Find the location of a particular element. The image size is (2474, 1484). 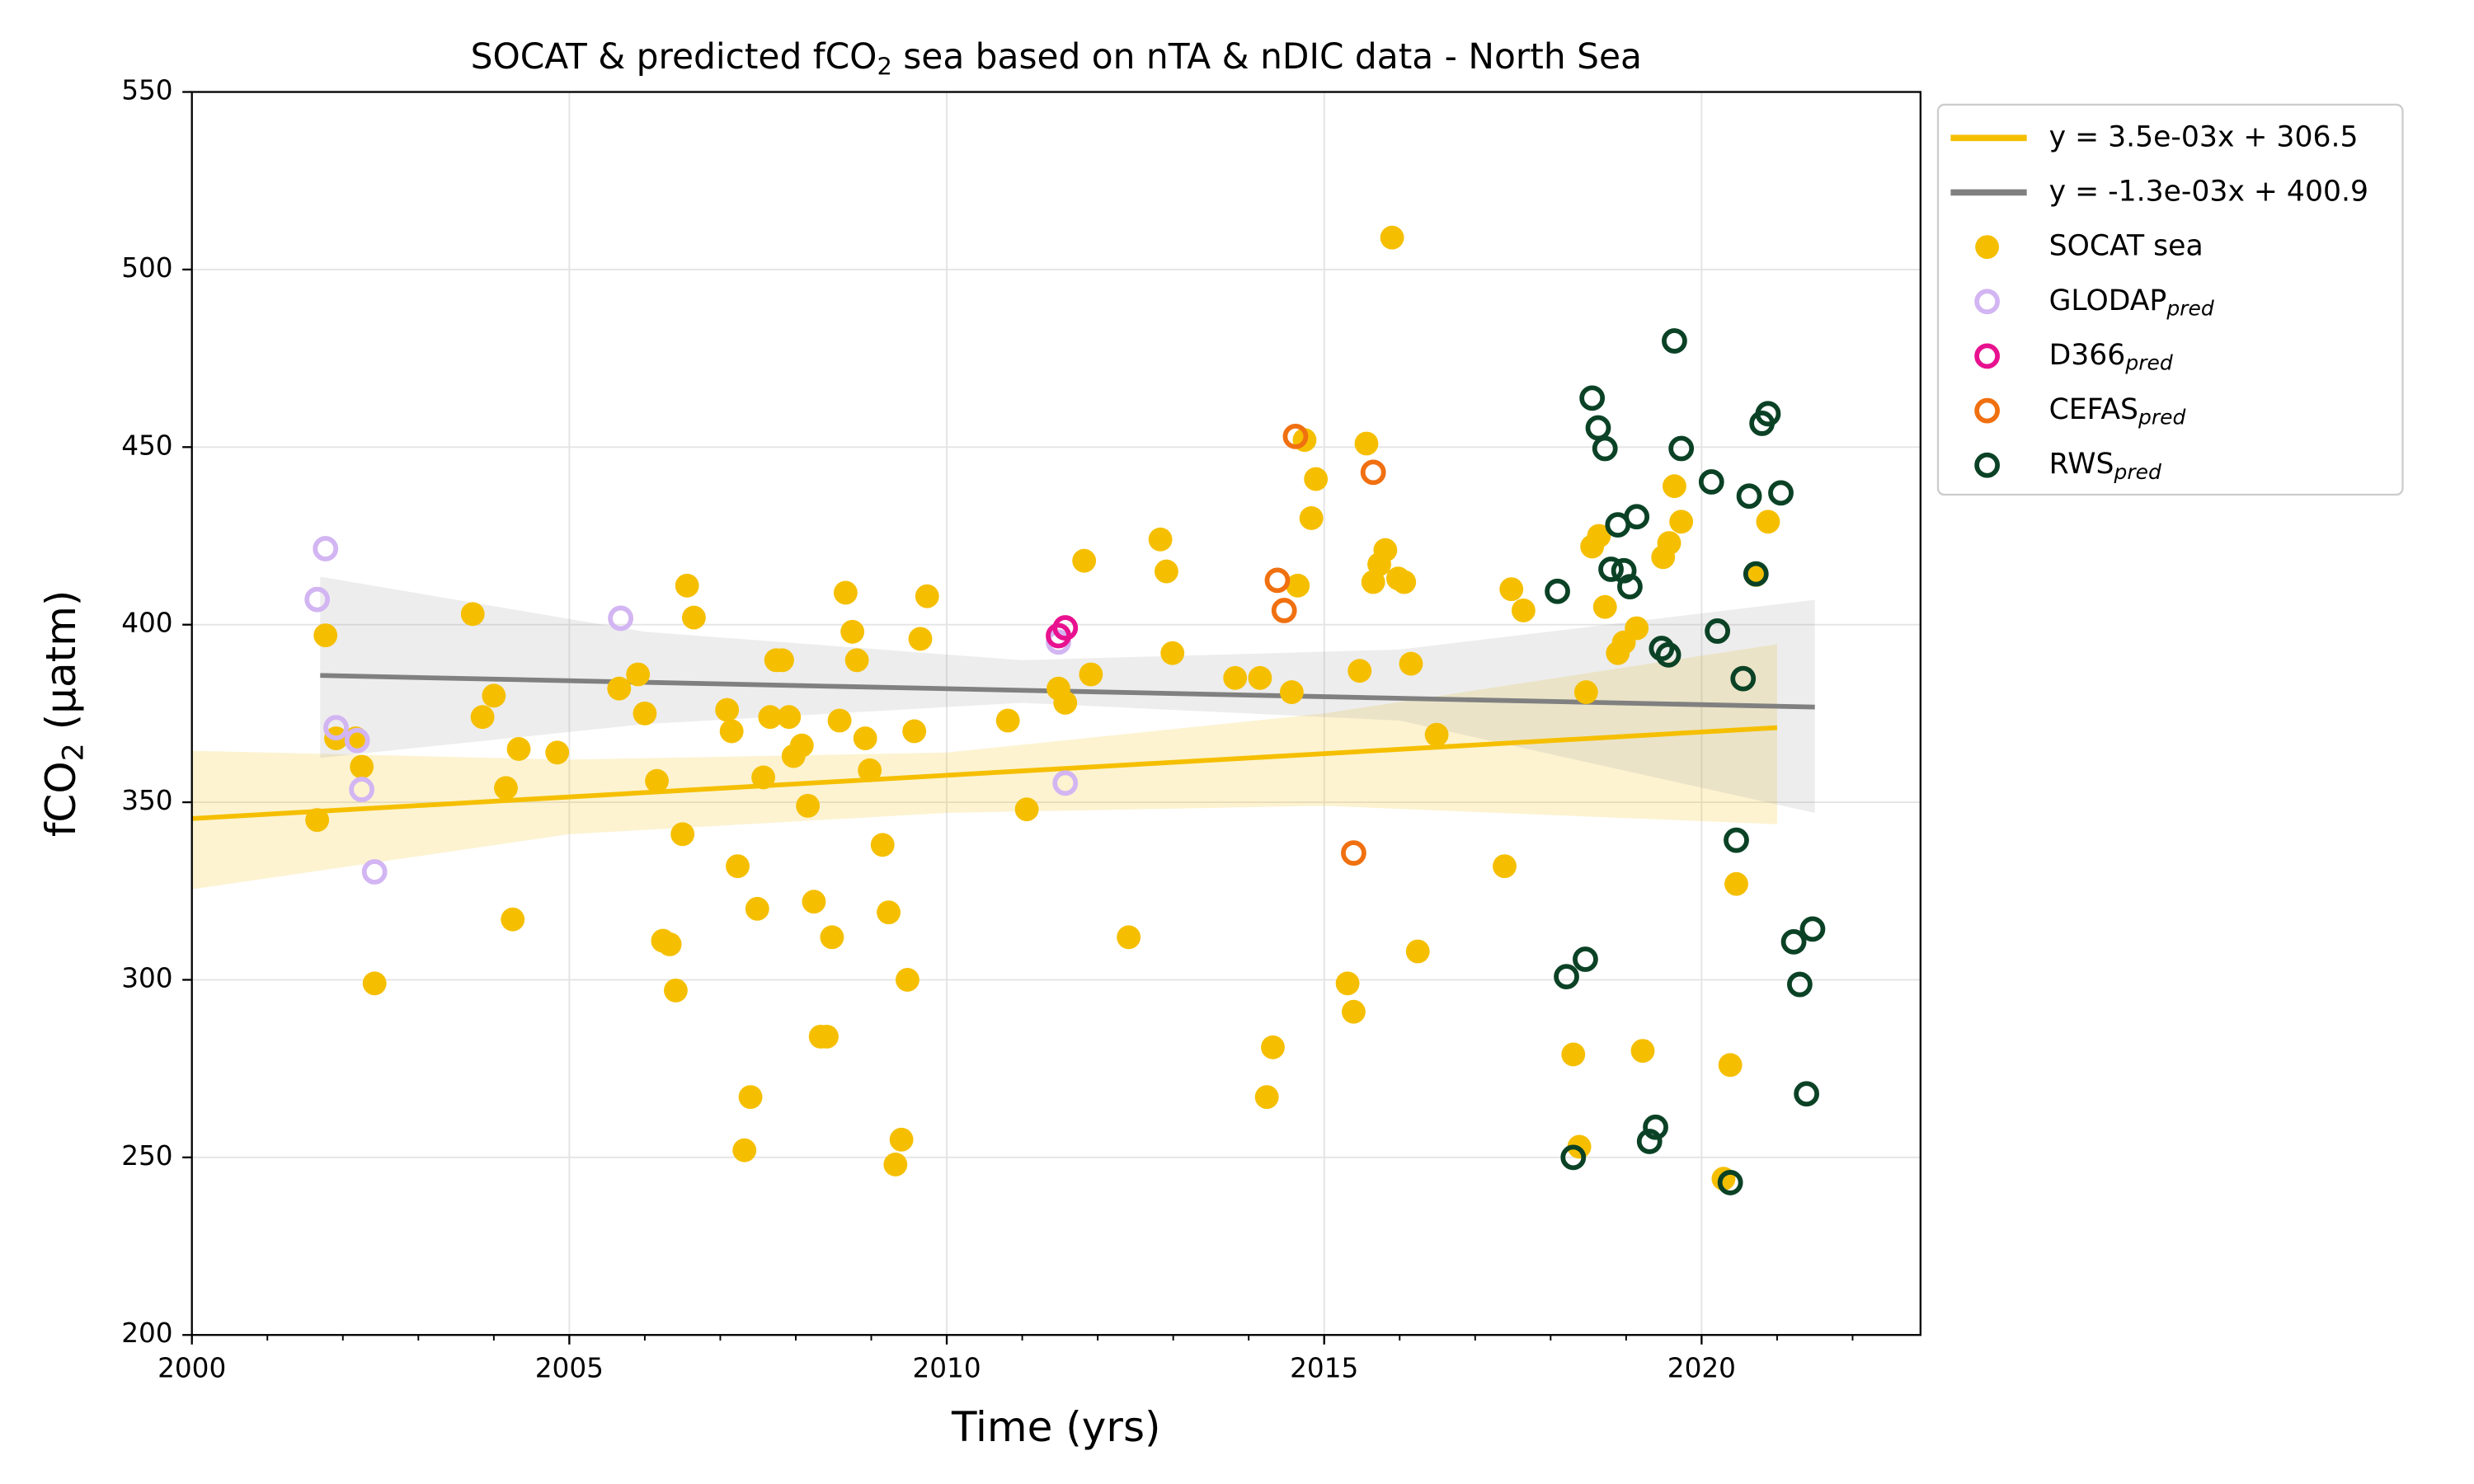

y-tick-label: 400 is located at coordinates (146, 623).